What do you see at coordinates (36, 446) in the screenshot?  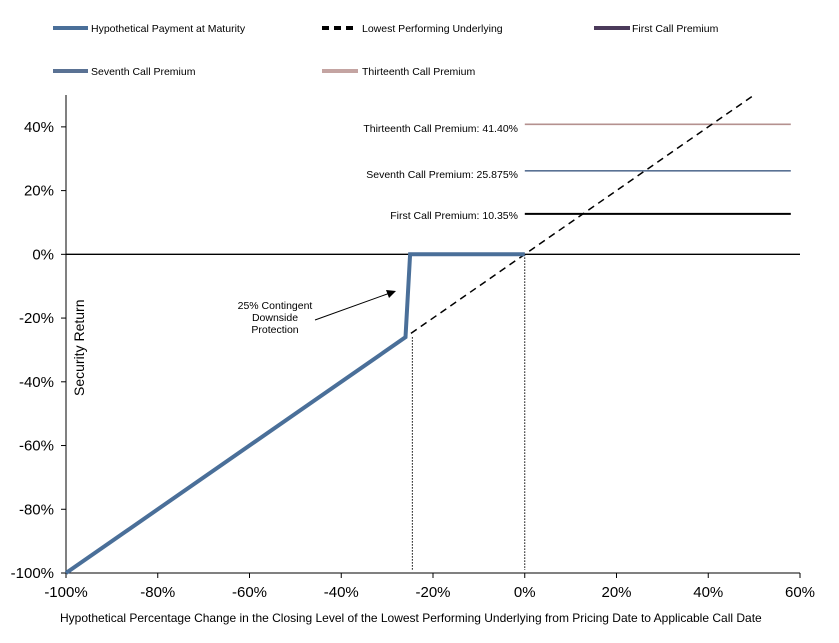 I see `y-tick-label-5: -60%` at bounding box center [36, 446].